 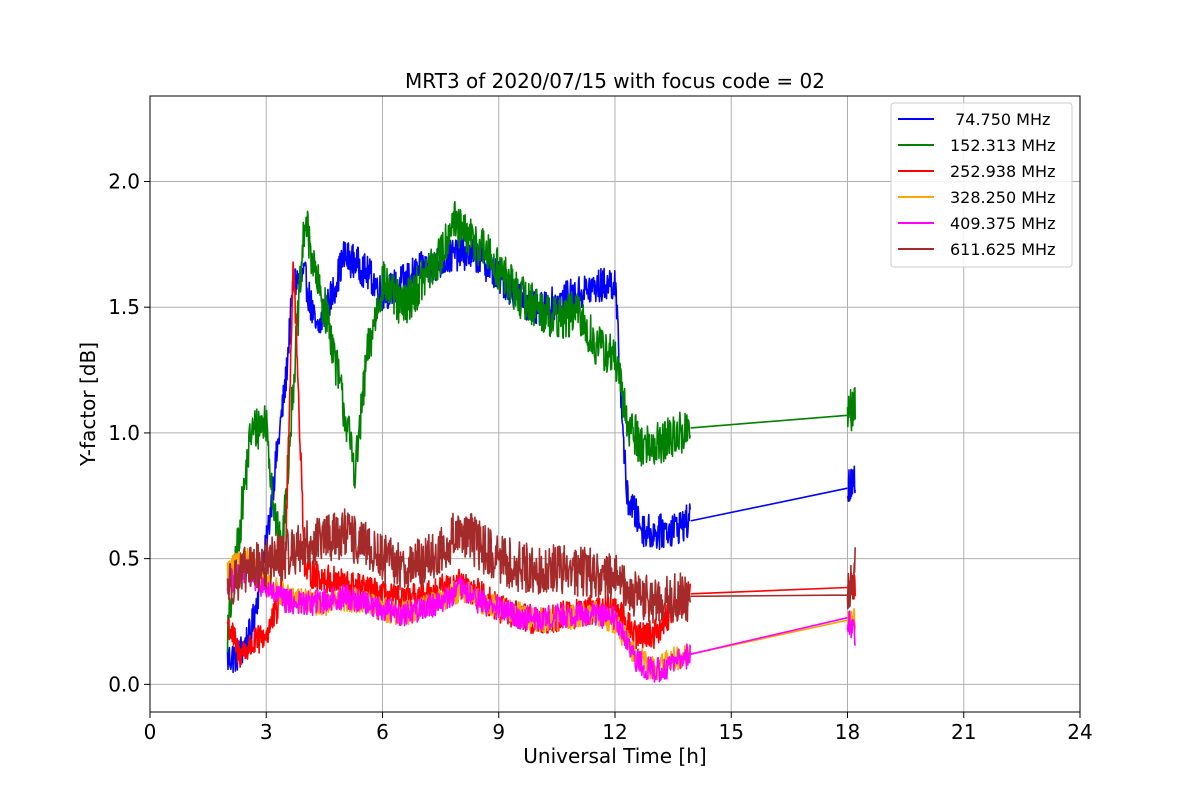 What do you see at coordinates (1002, 223) in the screenshot?
I see `legend-label: 409.375 MHz` at bounding box center [1002, 223].